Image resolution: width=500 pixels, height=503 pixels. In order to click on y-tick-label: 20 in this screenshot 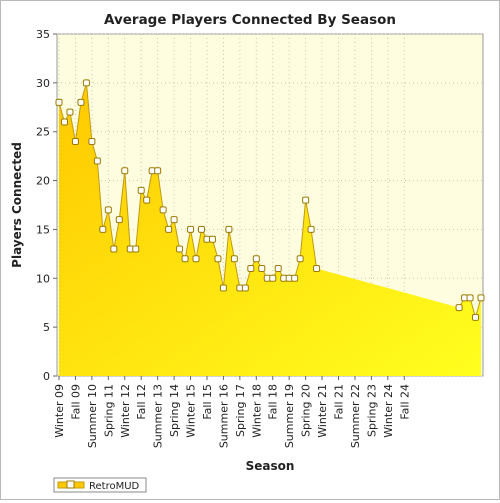, I will do `click(43, 181)`.